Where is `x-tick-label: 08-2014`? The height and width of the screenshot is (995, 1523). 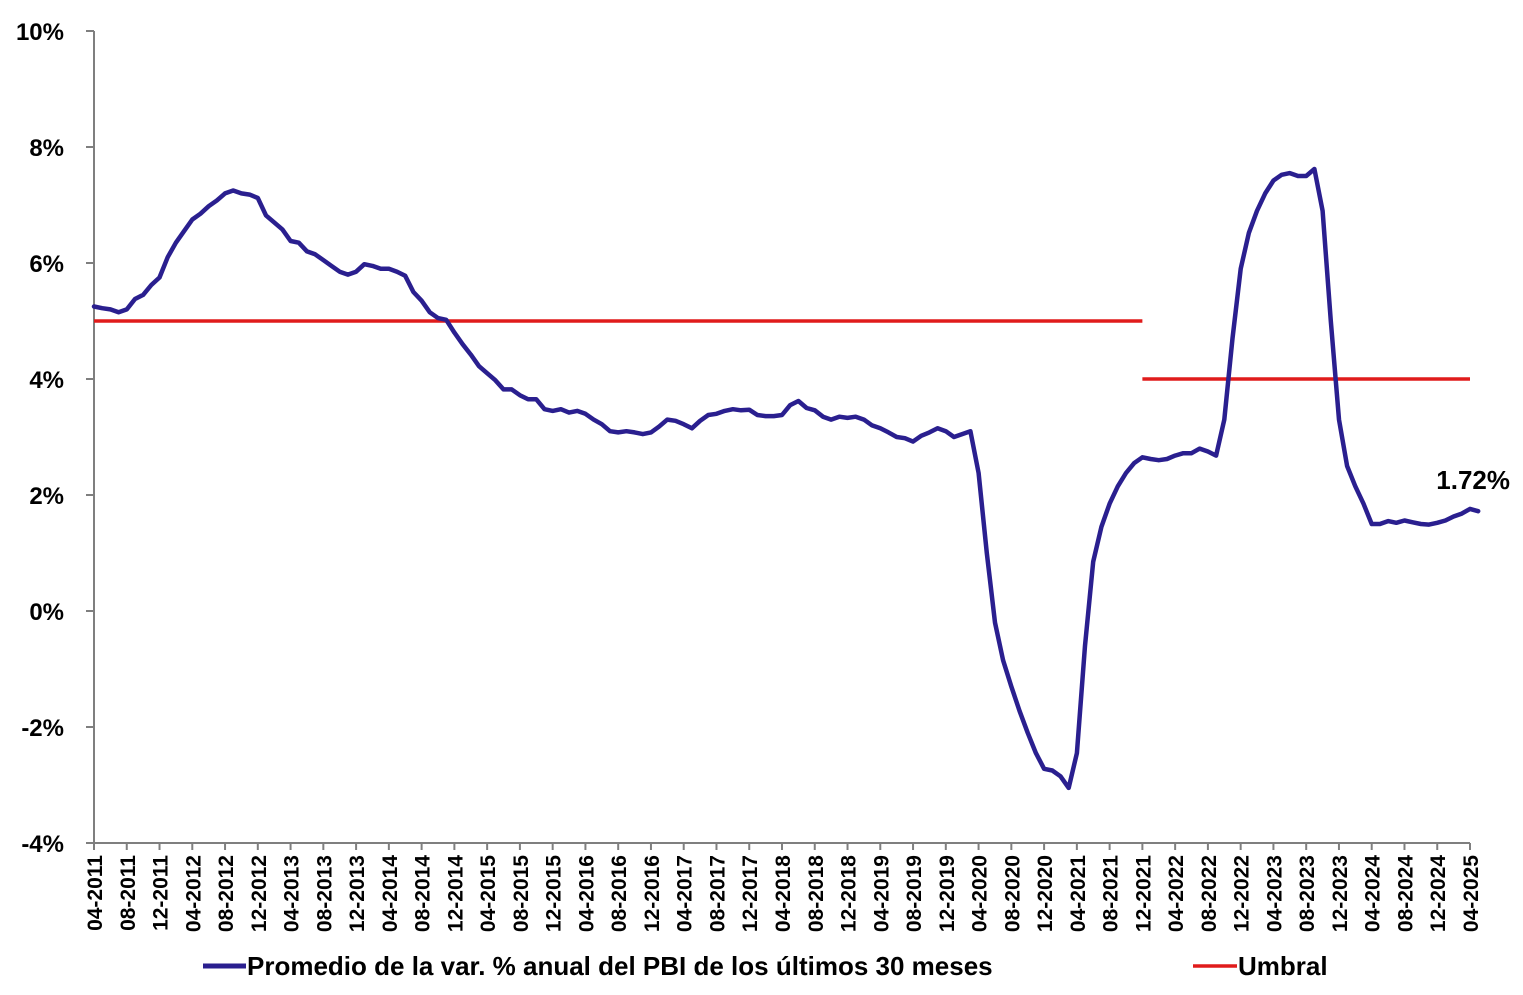
x-tick-label: 08-2014 is located at coordinates (423, 893).